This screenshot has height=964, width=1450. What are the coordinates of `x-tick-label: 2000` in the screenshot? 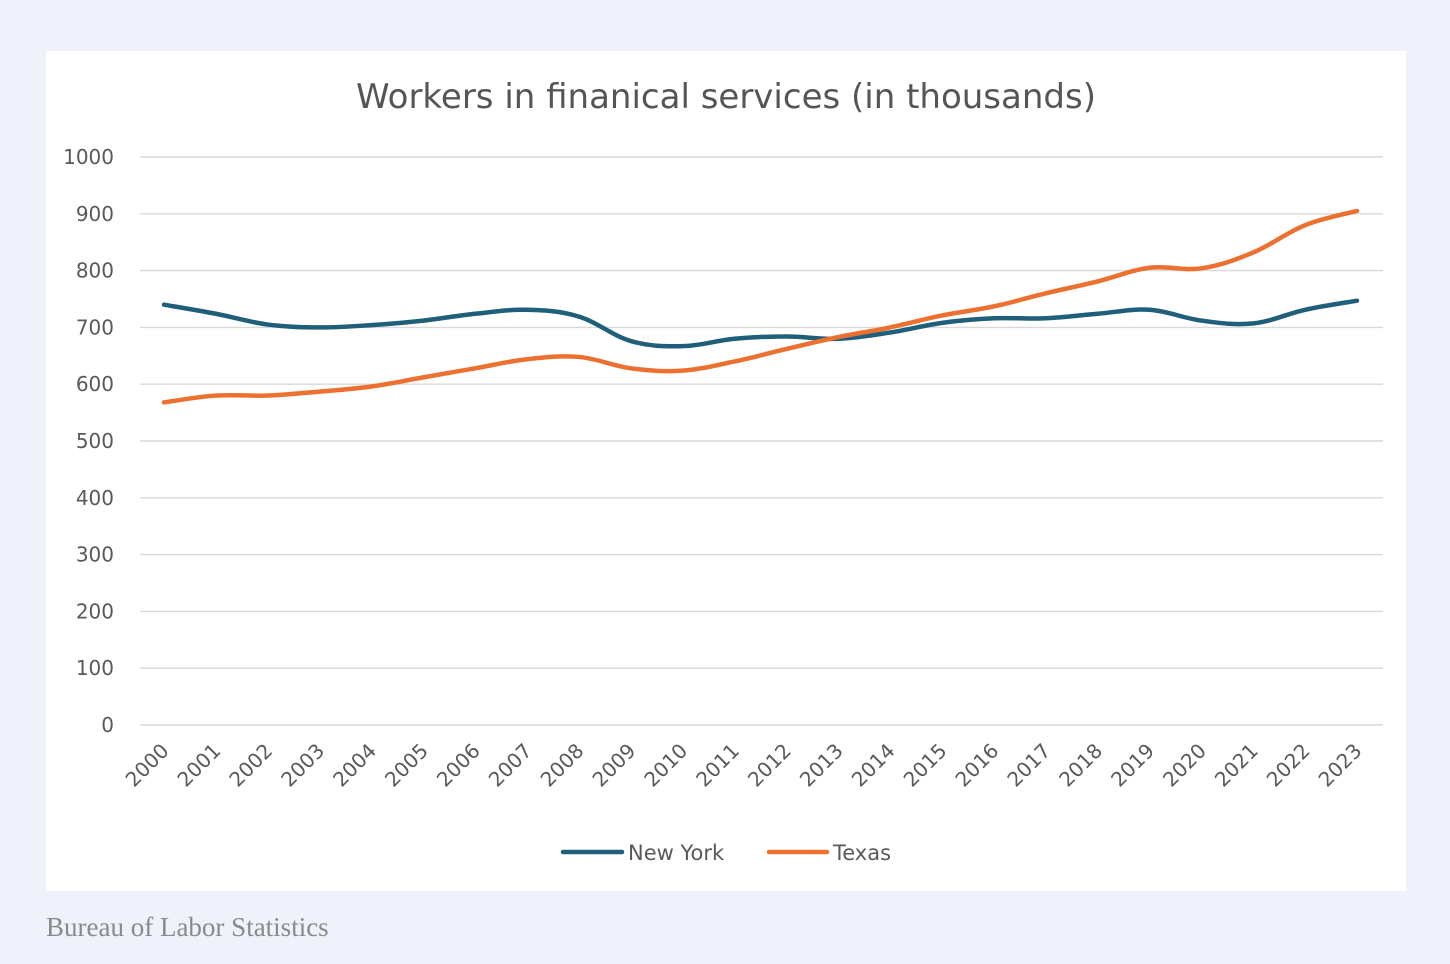 It's located at (147, 765).